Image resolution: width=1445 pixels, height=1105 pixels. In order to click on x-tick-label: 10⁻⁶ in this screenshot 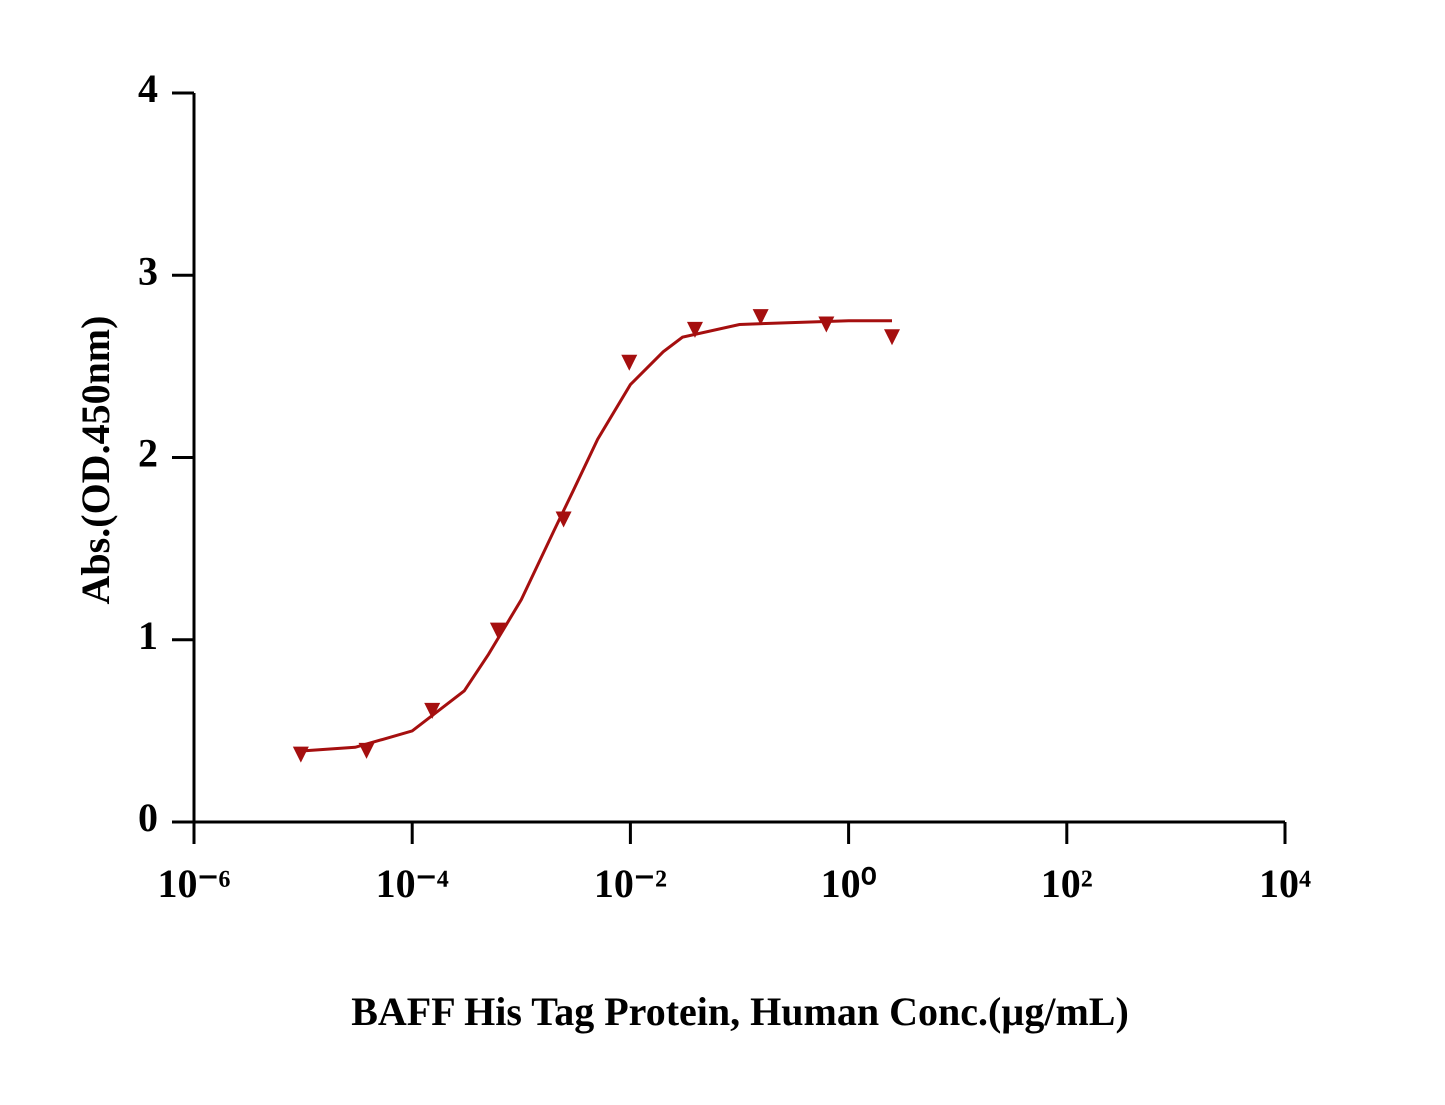, I will do `click(193, 883)`.